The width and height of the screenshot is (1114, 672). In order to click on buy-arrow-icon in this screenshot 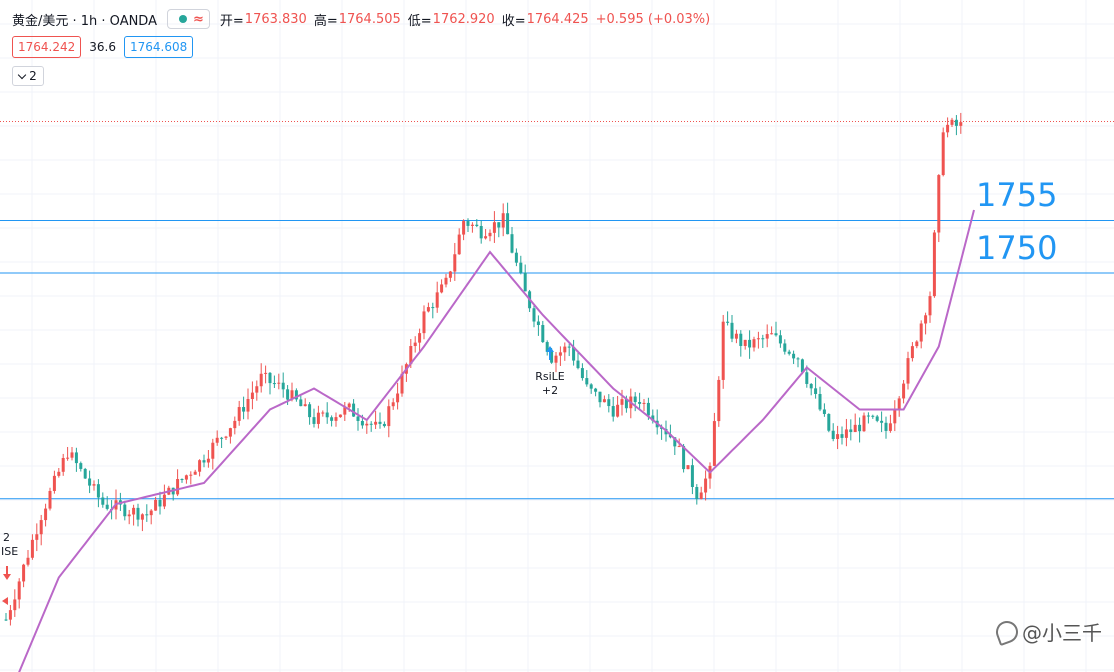, I will do `click(550, 353)`.